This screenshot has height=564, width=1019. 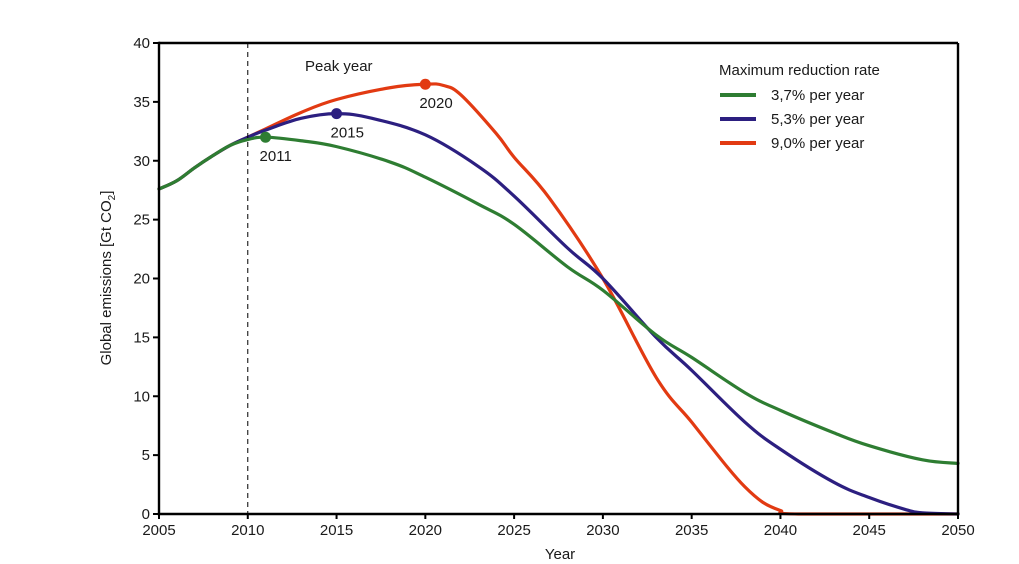 I want to click on x-tick-label: 2020, so click(x=425, y=530).